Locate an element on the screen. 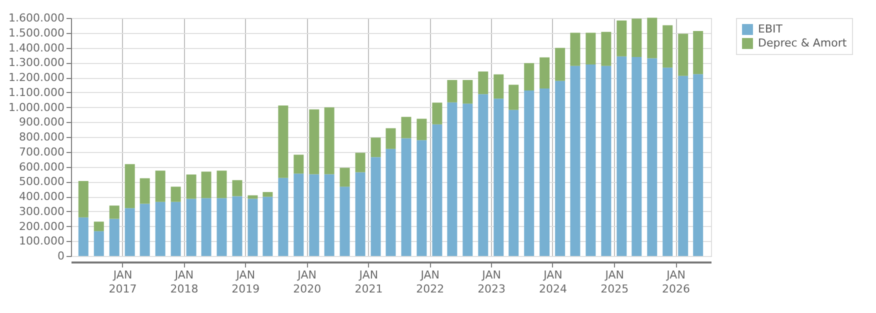 This screenshot has height=313, width=876. y-tick-label: 600.000 is located at coordinates (41, 167).